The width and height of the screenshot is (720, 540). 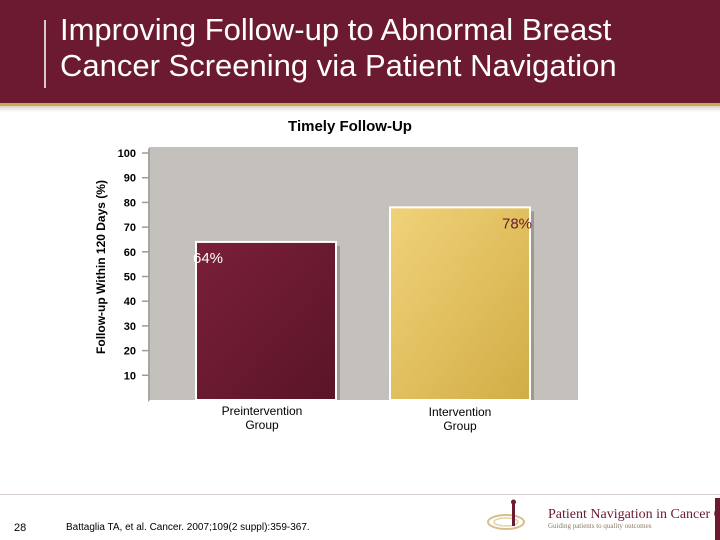 I want to click on x-category-label: Preintervention Group, so click(x=262, y=418).